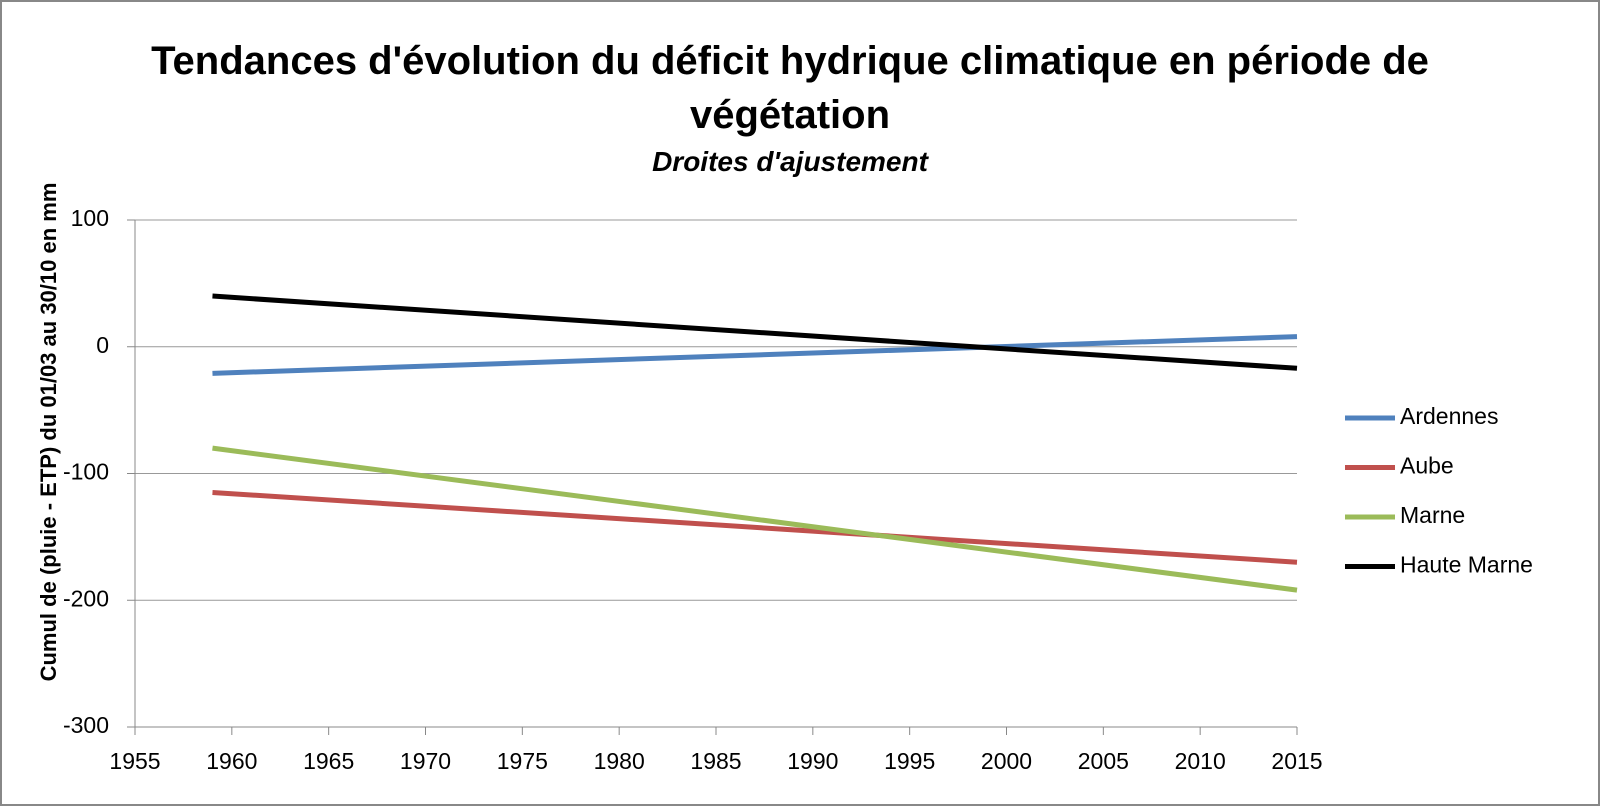 This screenshot has height=807, width=1602. I want to click on y-tick-label: -300, so click(86, 725).